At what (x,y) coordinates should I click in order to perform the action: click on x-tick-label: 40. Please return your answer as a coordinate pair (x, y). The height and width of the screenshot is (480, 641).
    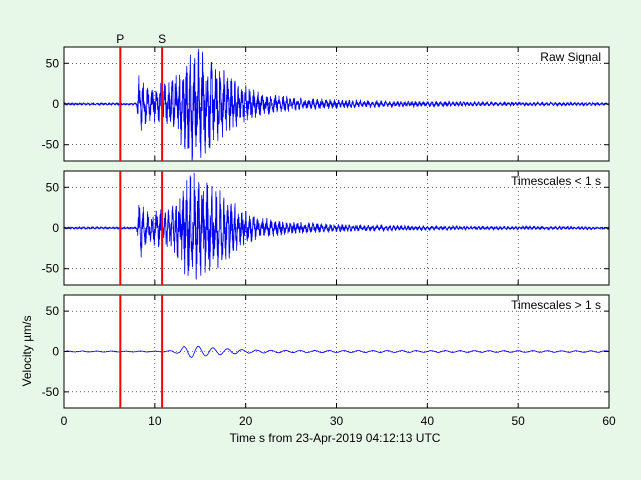
    Looking at the image, I should click on (428, 421).